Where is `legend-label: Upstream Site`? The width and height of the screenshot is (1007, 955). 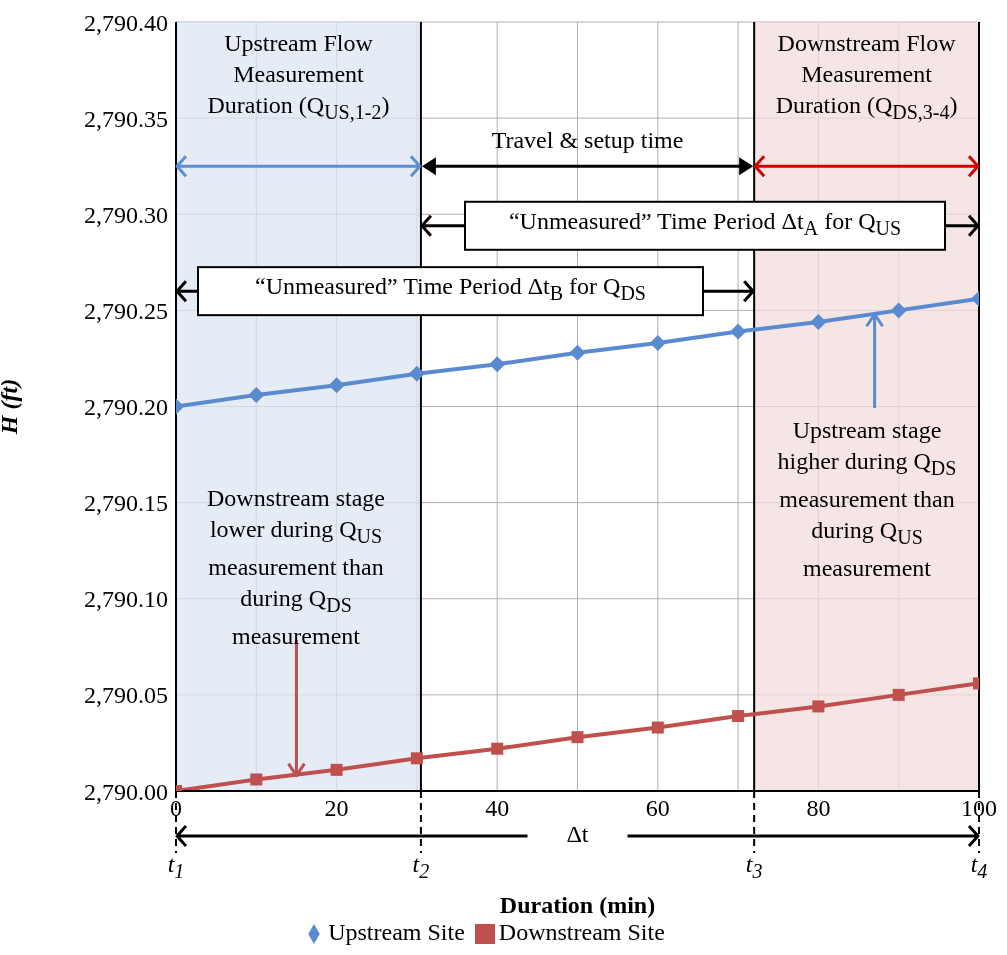
legend-label: Upstream Site is located at coordinates (396, 932).